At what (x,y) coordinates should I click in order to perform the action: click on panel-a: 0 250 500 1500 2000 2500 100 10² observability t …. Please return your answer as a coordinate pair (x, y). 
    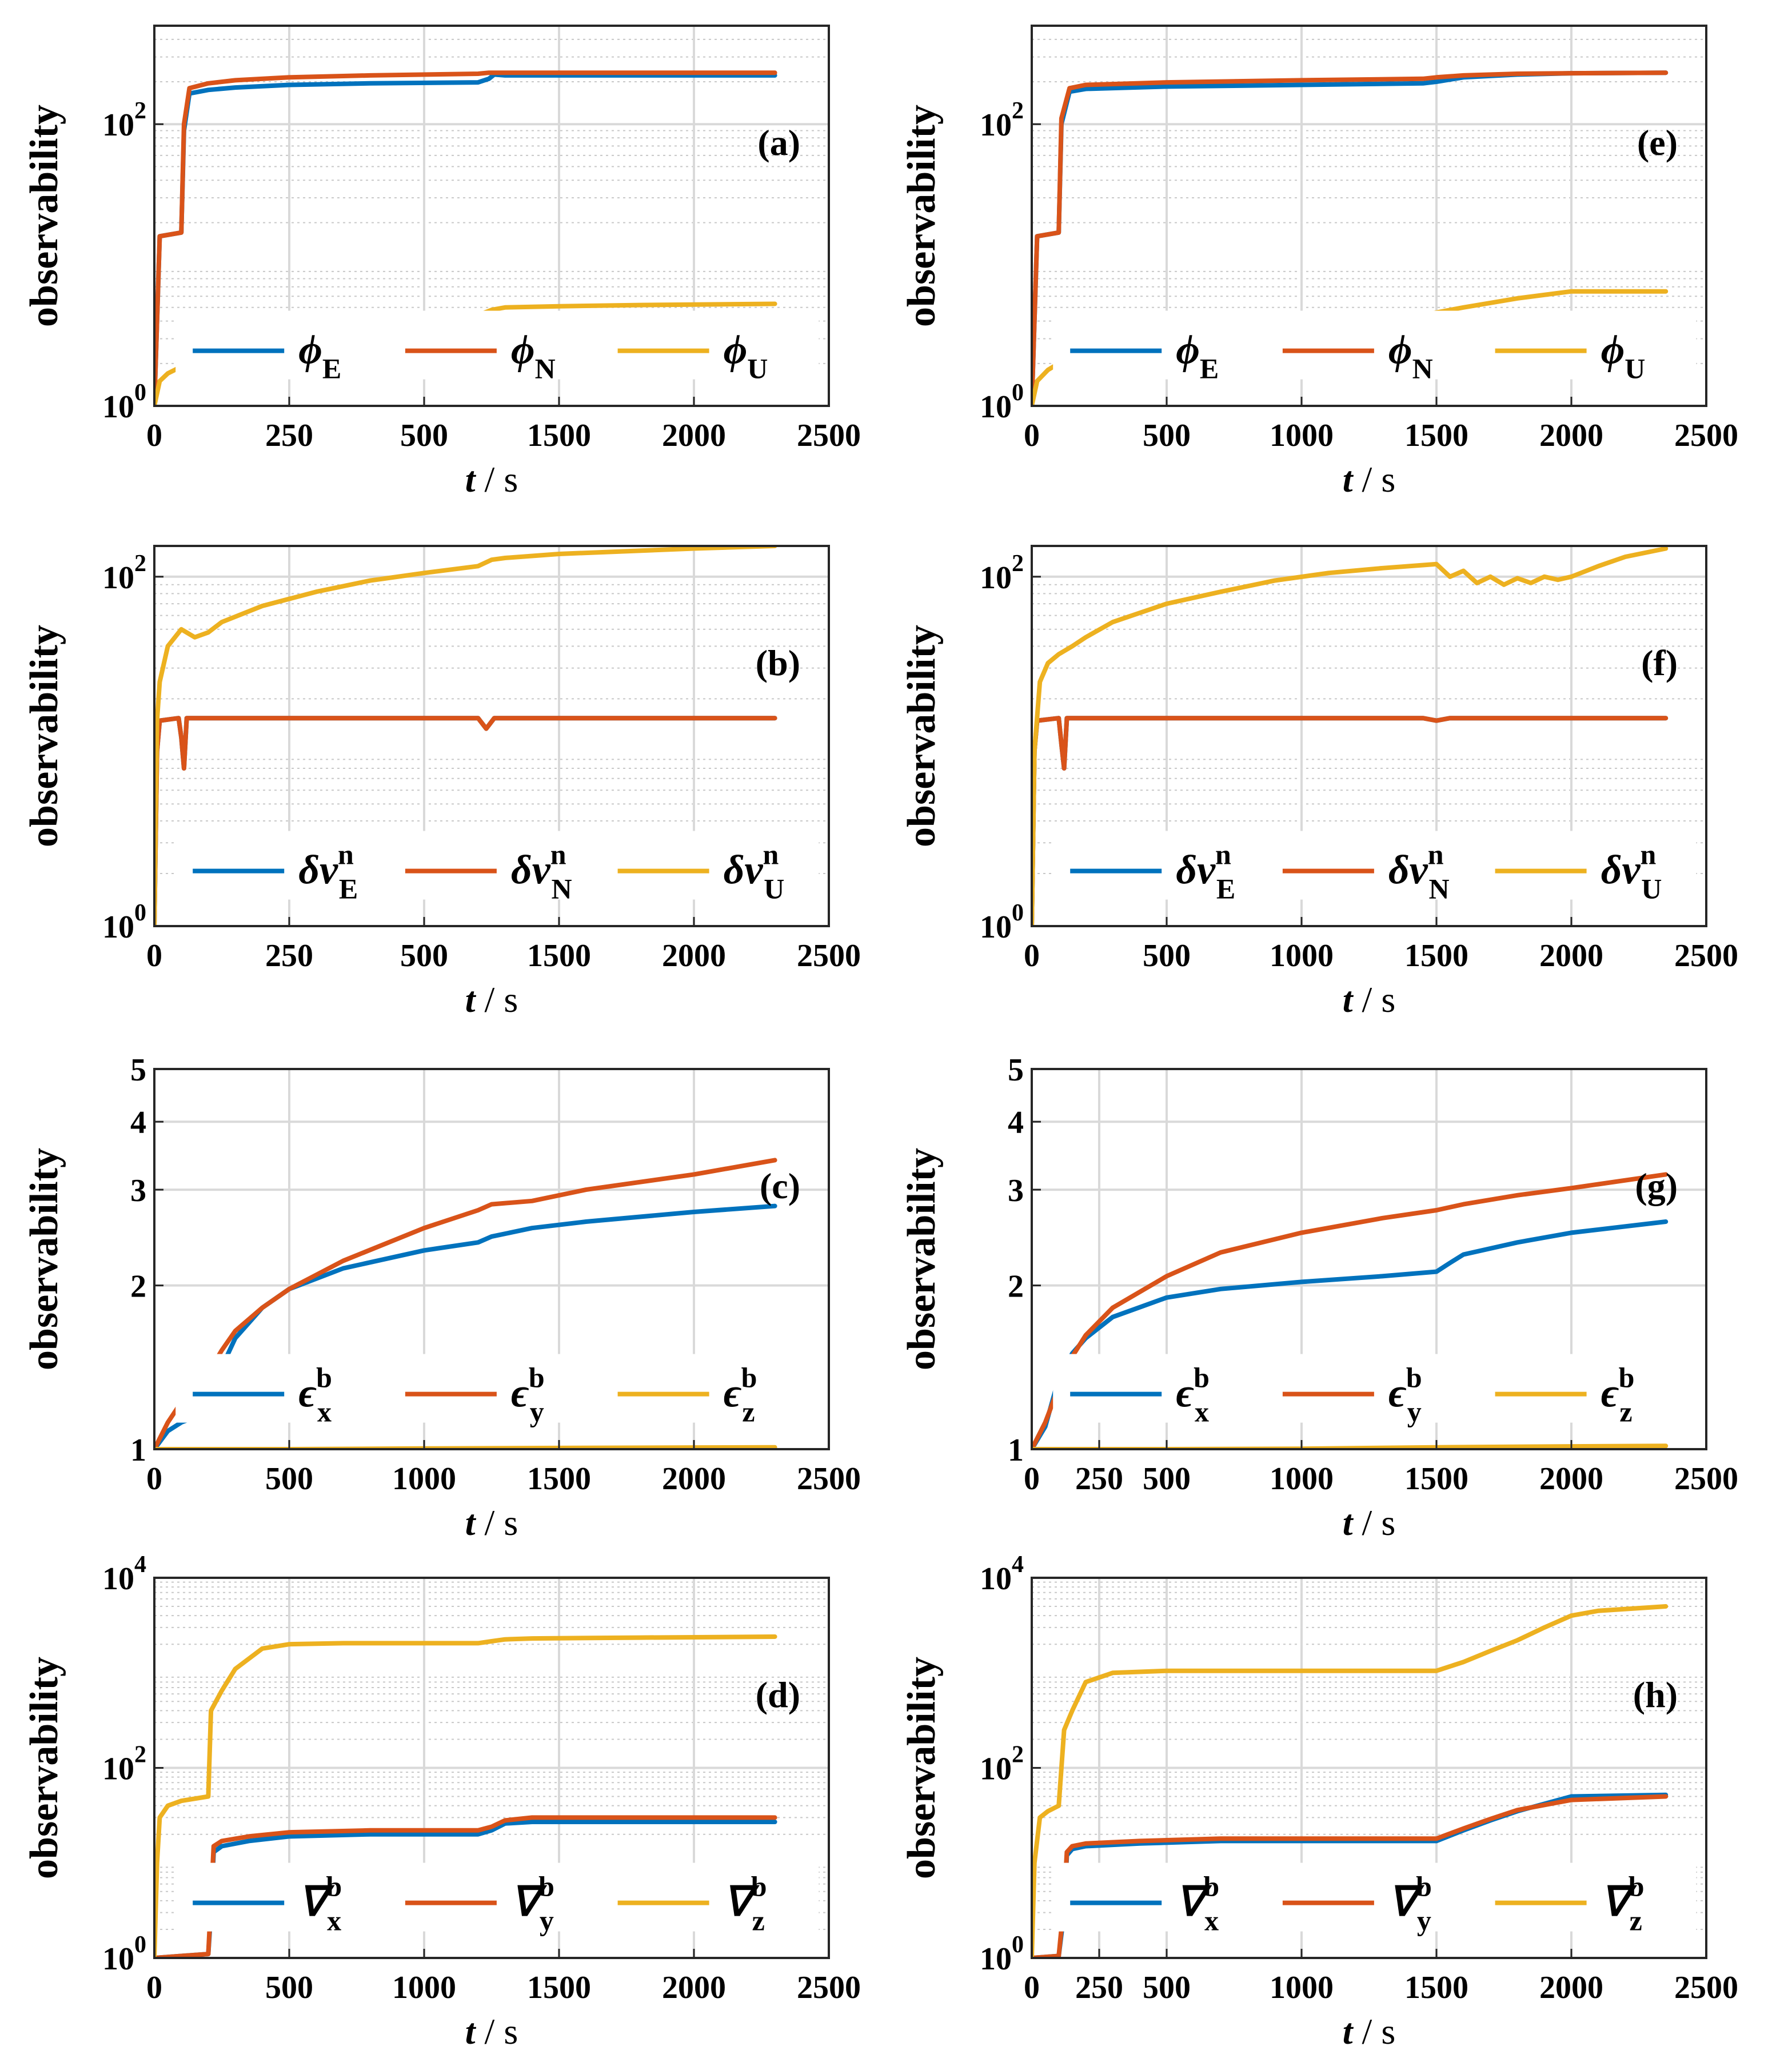
    Looking at the image, I should click on (441, 262).